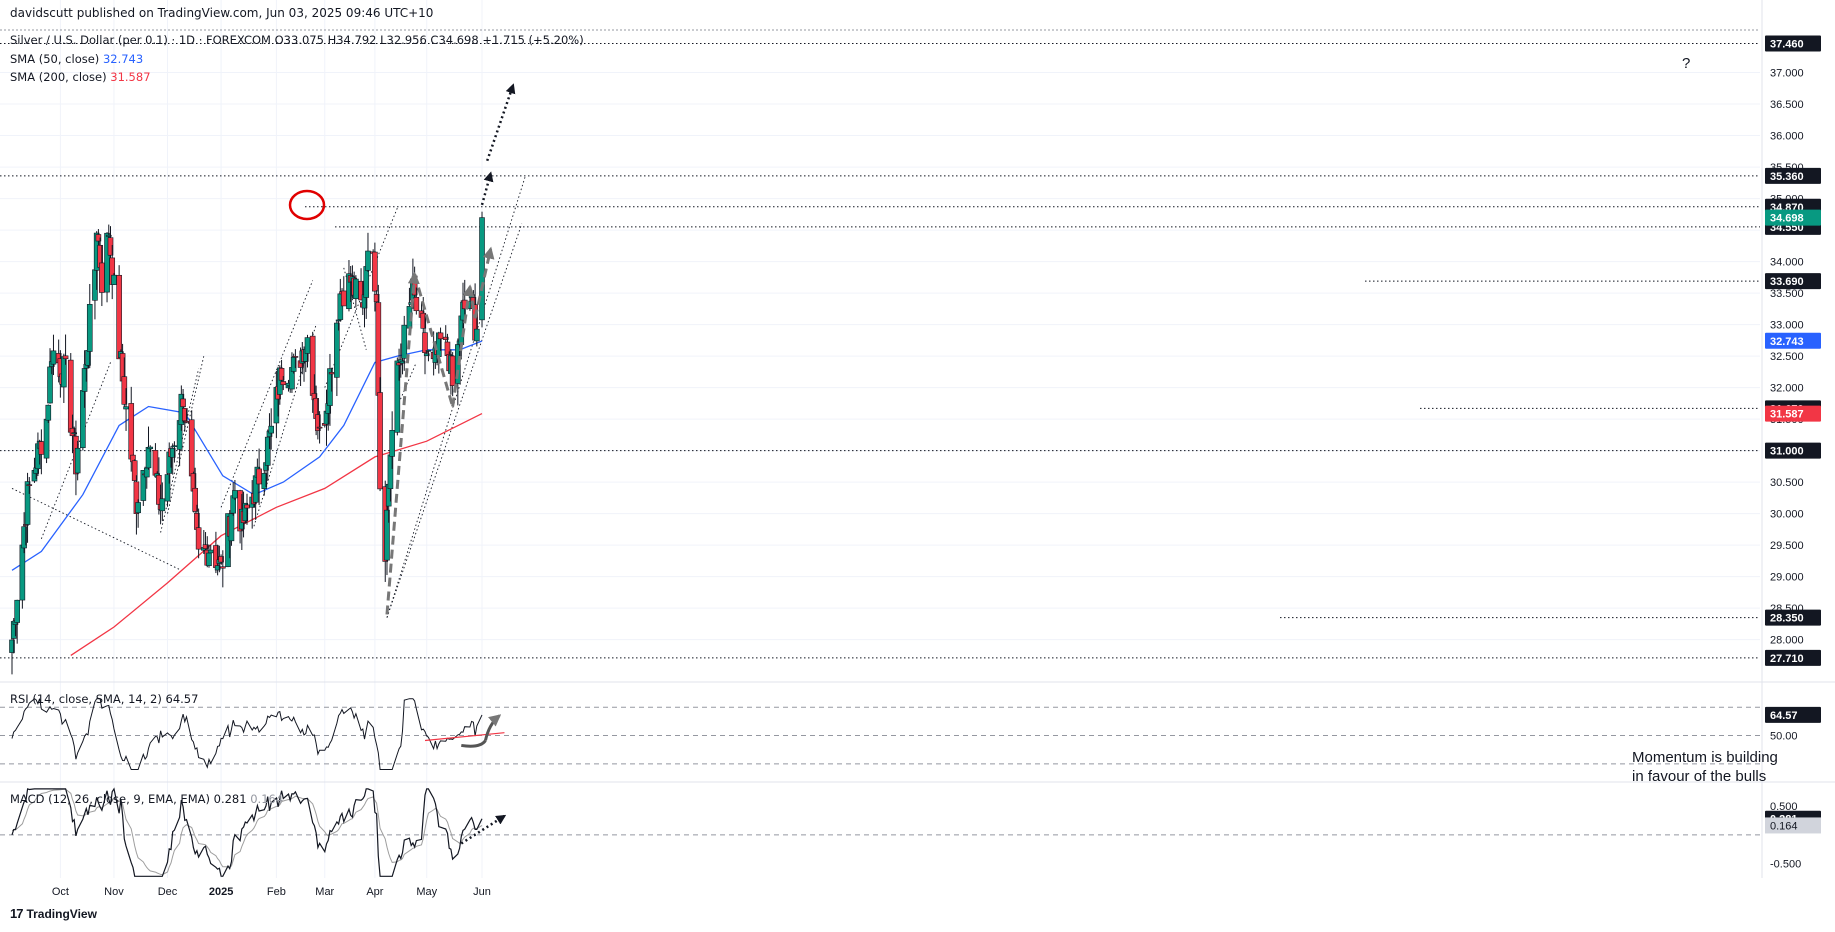 The image size is (1835, 932). I want to click on price-tick-label: 34.000, so click(1787, 263).